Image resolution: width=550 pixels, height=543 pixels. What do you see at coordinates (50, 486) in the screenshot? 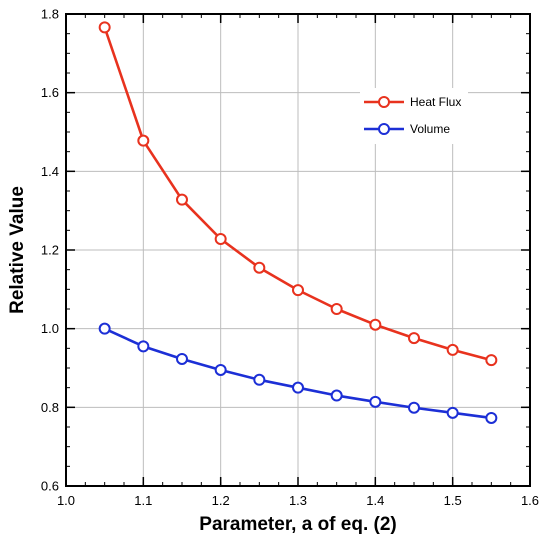
I see `y-tick-label: 0.6` at bounding box center [50, 486].